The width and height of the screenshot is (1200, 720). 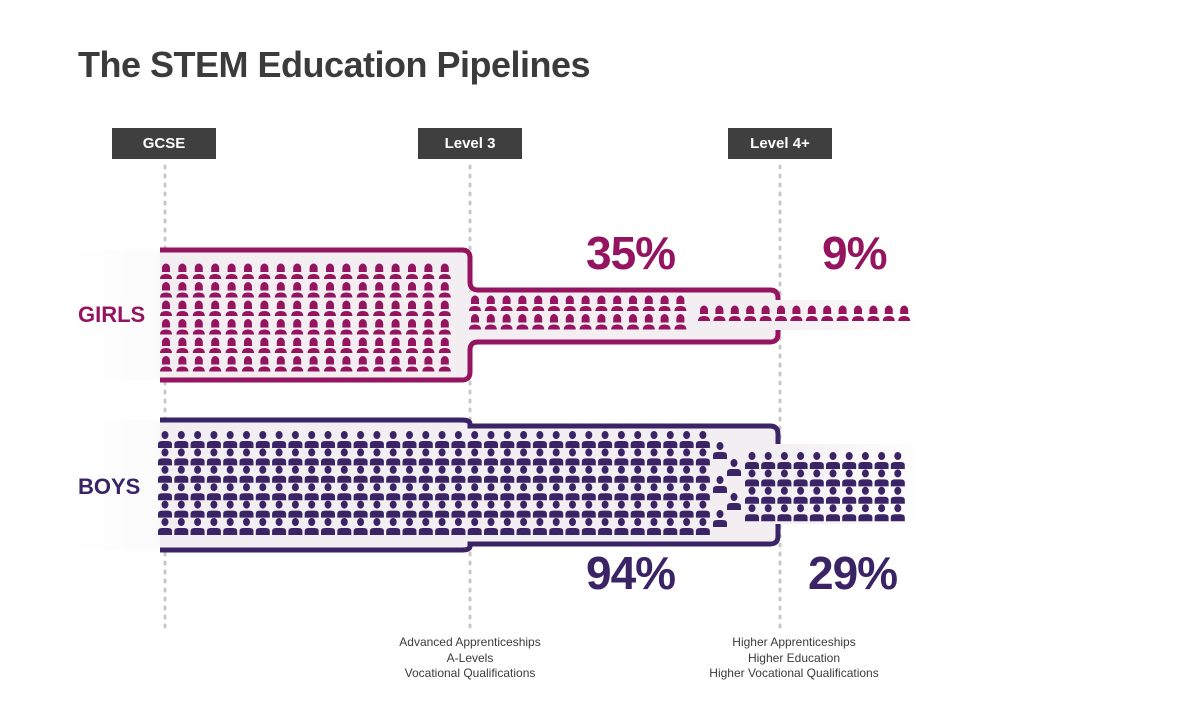 I want to click on stage-tag-level-4: Level 4+, so click(x=780, y=143).